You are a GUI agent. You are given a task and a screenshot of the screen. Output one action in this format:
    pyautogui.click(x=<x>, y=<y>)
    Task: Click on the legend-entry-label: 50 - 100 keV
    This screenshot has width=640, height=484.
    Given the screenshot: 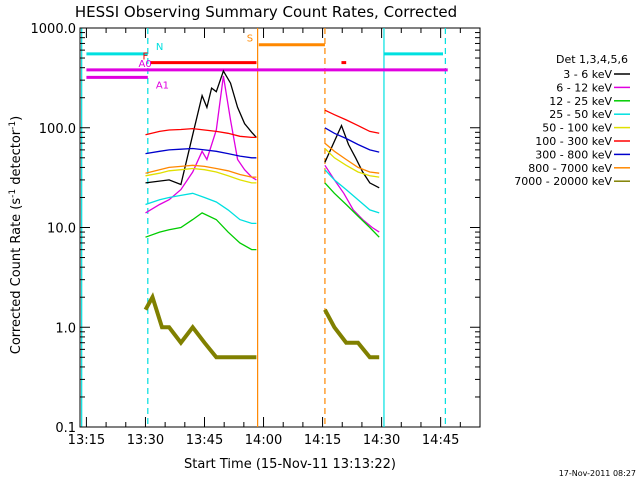 What is the action you would take?
    pyautogui.click(x=577, y=128)
    